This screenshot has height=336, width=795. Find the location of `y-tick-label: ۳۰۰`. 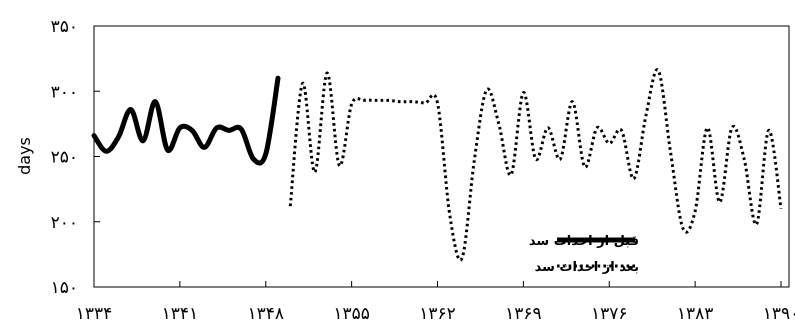

y-tick-label: ۳۰۰ is located at coordinates (64, 92).